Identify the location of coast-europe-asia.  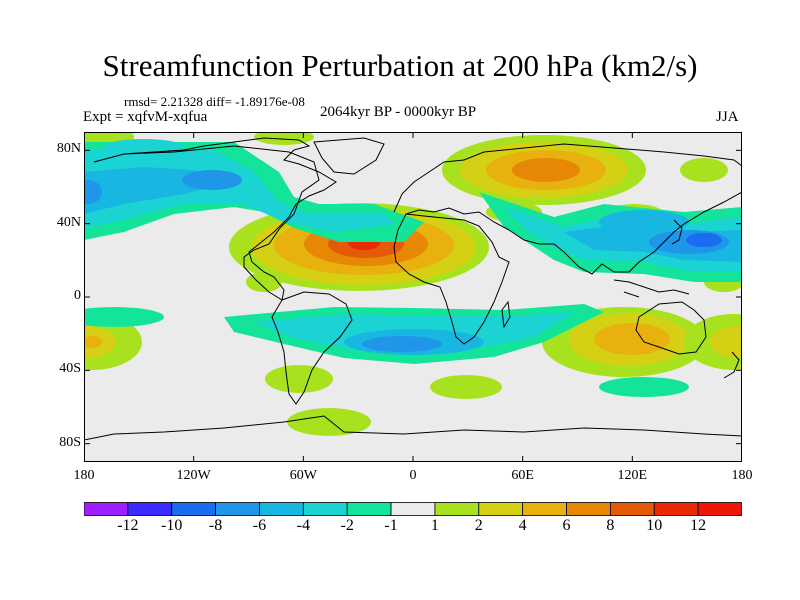
(567, 209).